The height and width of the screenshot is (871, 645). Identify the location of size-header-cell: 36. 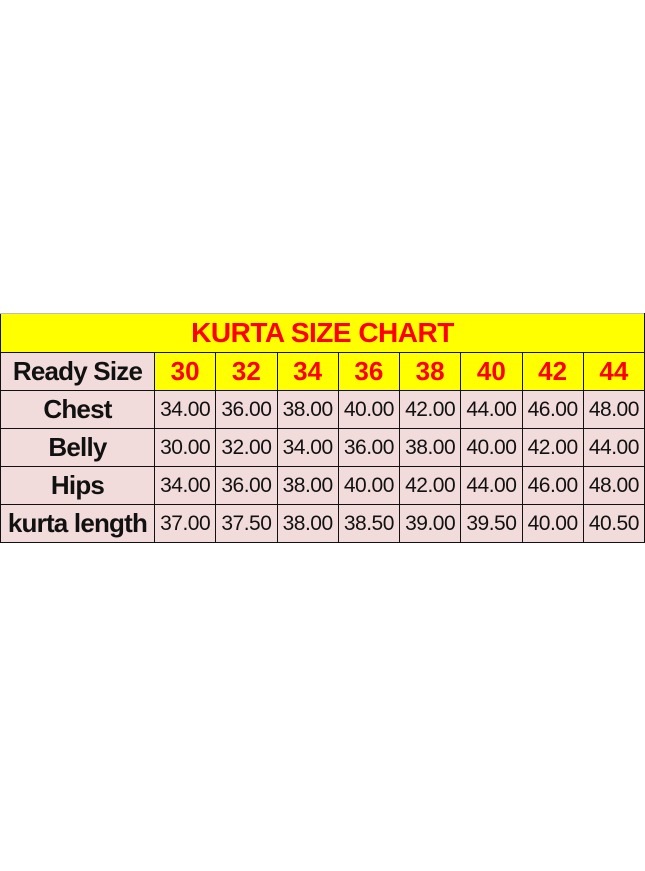
(369, 371).